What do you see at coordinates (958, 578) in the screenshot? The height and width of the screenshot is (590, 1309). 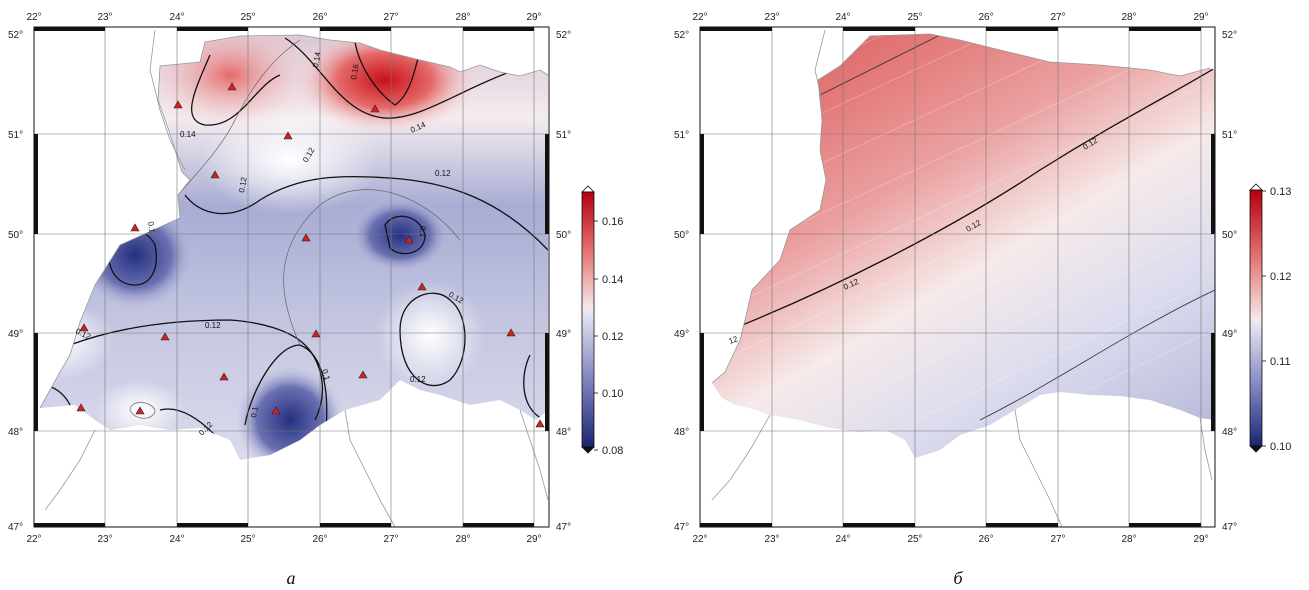 I see `panel-label-b: б` at bounding box center [958, 578].